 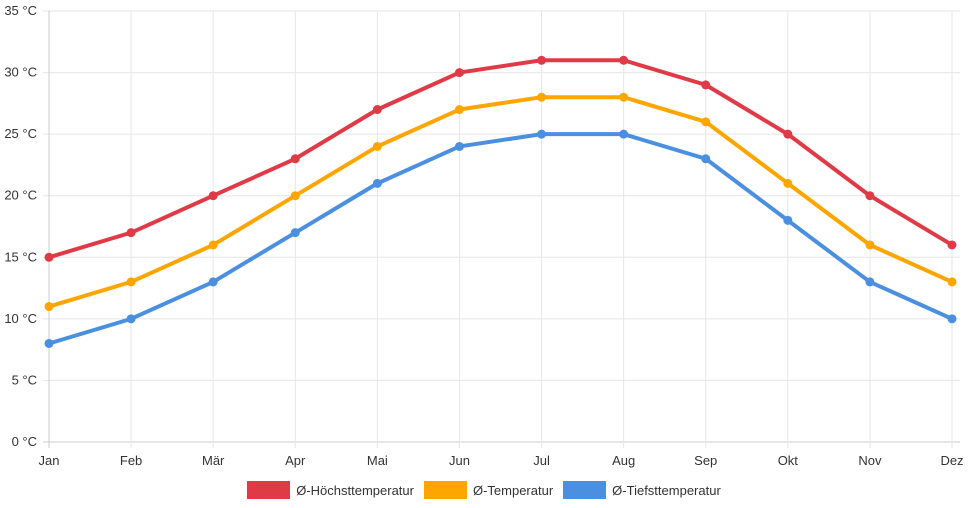 What do you see at coordinates (705, 460) in the screenshot?
I see `x-tick-label: Sep` at bounding box center [705, 460].